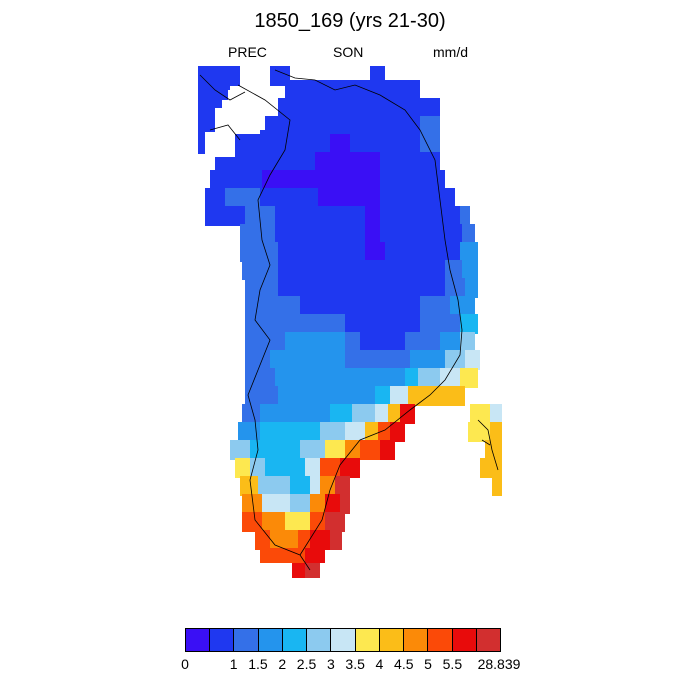 The image size is (700, 700). What do you see at coordinates (355, 664) in the screenshot?
I see `colorbar-tick-label: 3.5` at bounding box center [355, 664].